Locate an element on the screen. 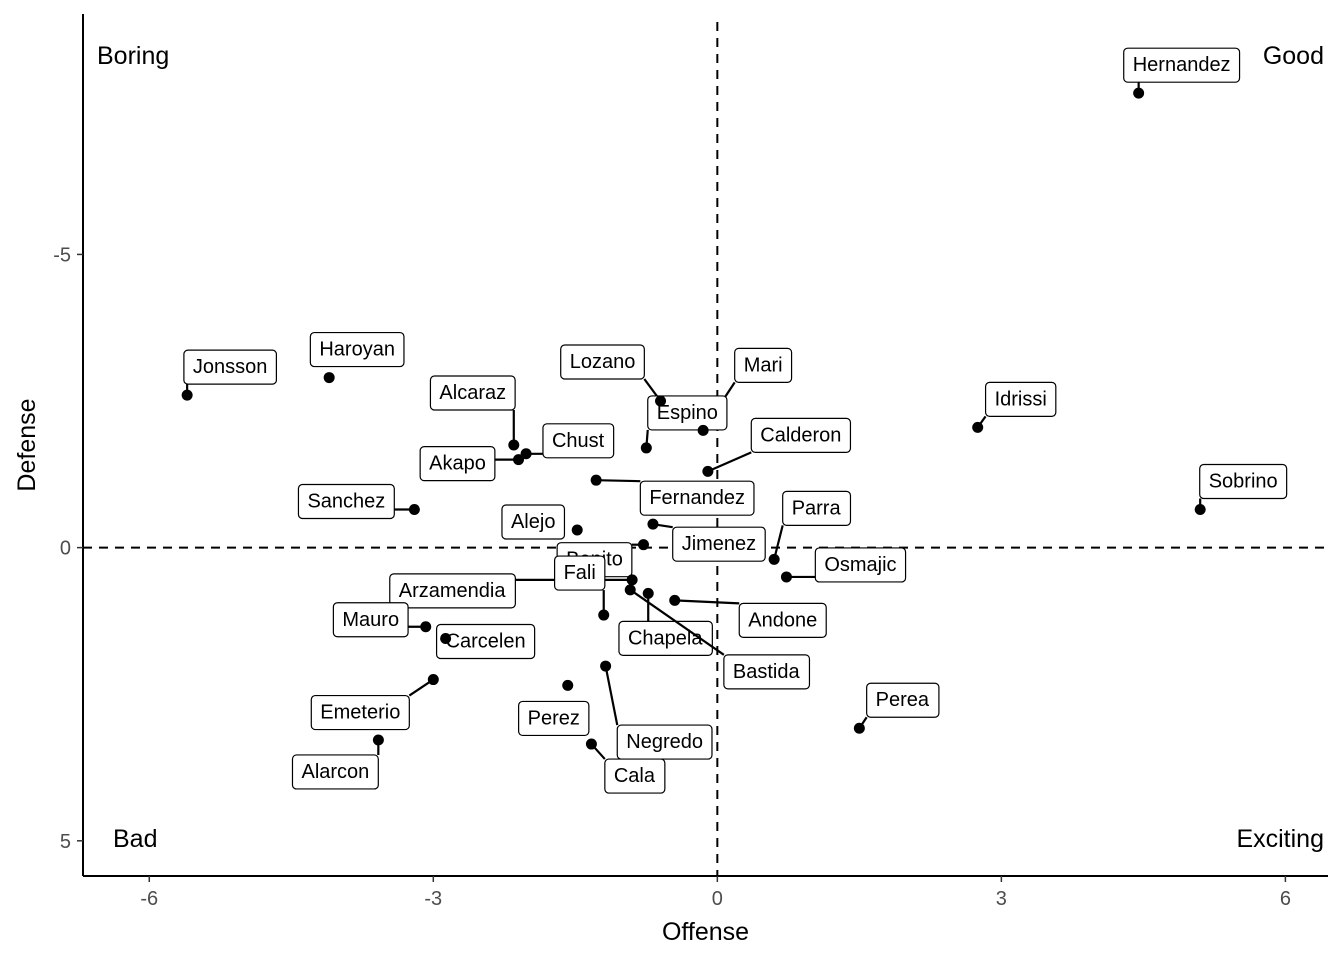 This screenshot has width=1344, height=960. point-label-group: Mari is located at coordinates (763, 365).